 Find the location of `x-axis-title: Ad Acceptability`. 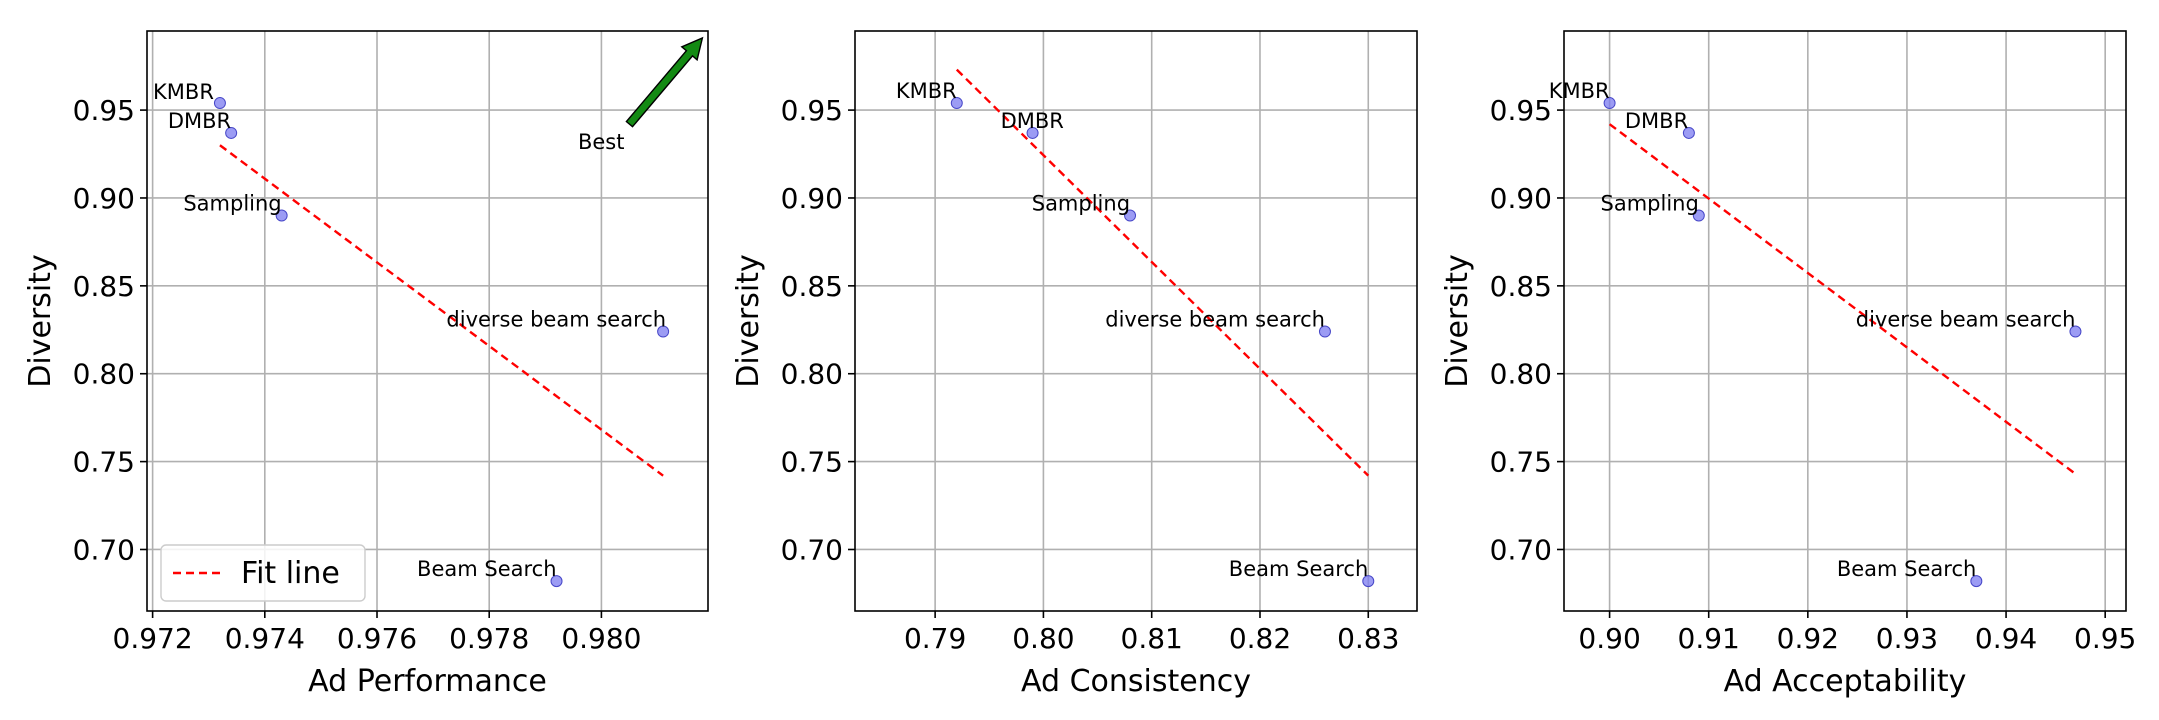

x-axis-title: Ad Acceptability is located at coordinates (1845, 681).